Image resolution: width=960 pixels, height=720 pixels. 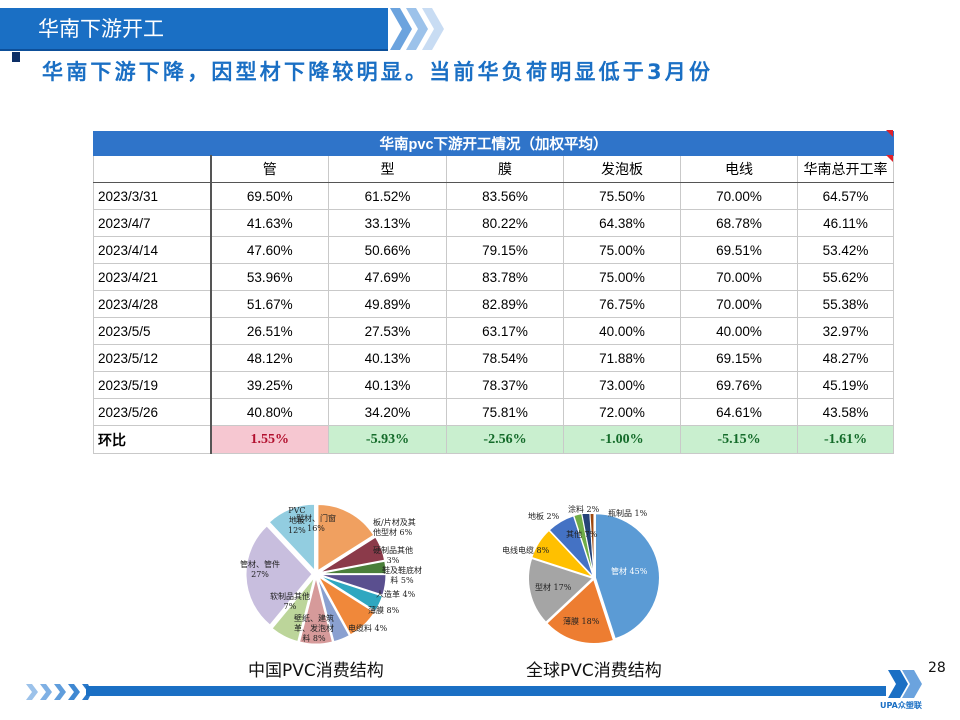 What do you see at coordinates (387, 304) in the screenshot?
I see `value-cell: 49.89%` at bounding box center [387, 304].